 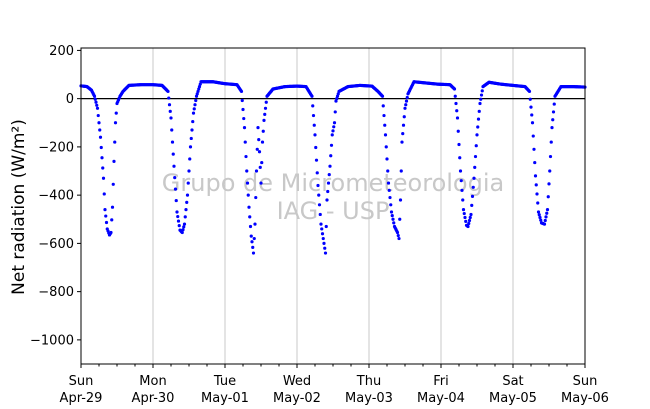 I want to click on x-tick-label-date: May-02, so click(x=297, y=398).